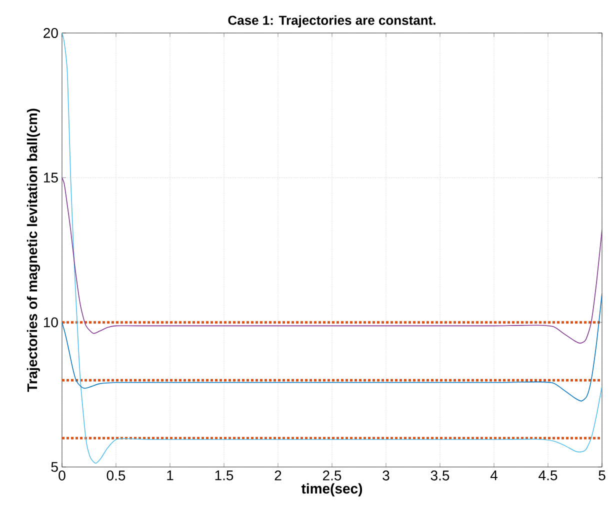 This screenshot has height=528, width=611. What do you see at coordinates (116, 475) in the screenshot?
I see `x-tick-label: 0.5` at bounding box center [116, 475].